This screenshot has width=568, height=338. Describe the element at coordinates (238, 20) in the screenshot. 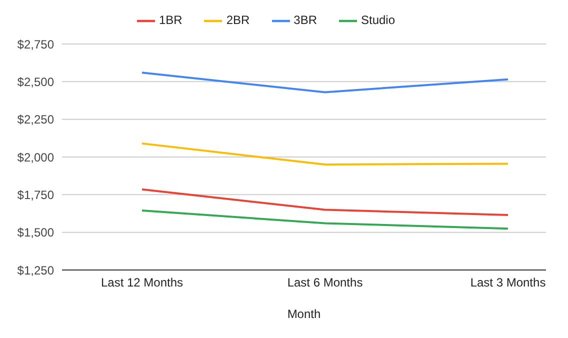

I see `legend-label: 2BR` at that location.